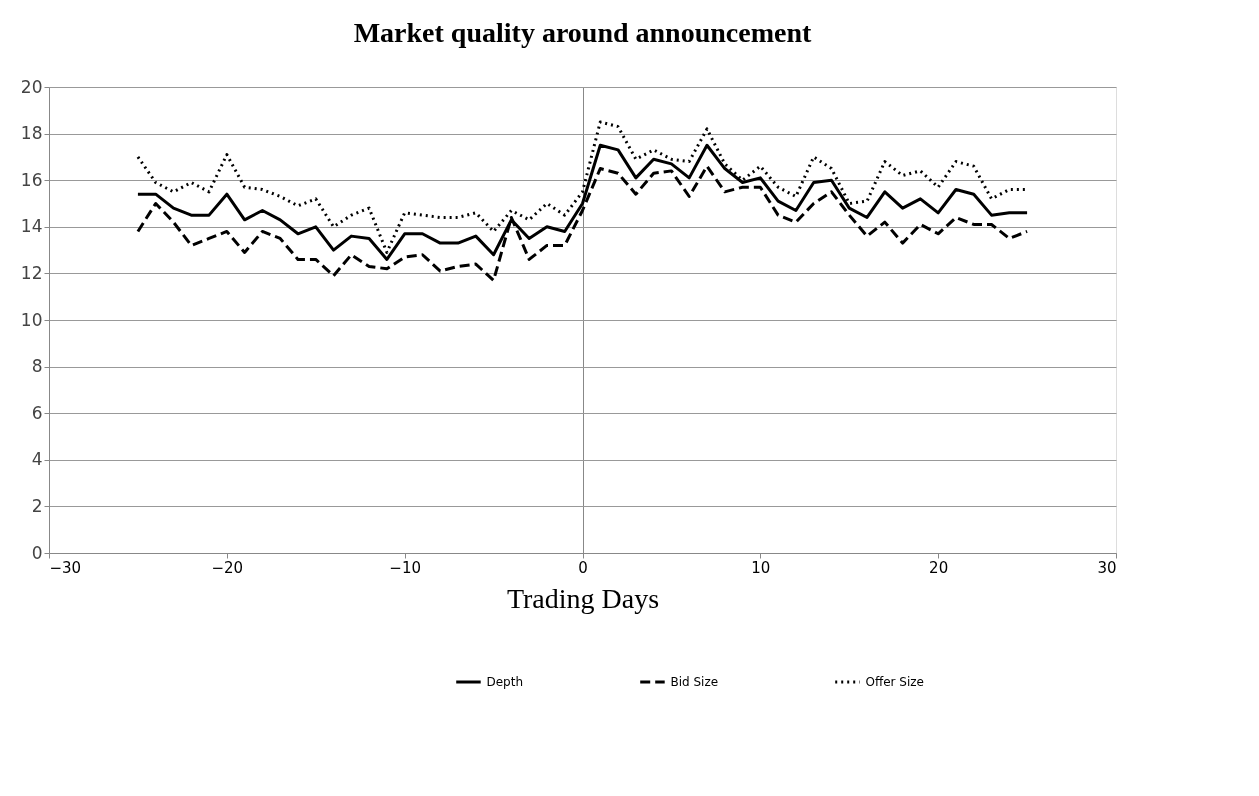  What do you see at coordinates (31, 272) in the screenshot?
I see `y-tick-label: 12` at bounding box center [31, 272].